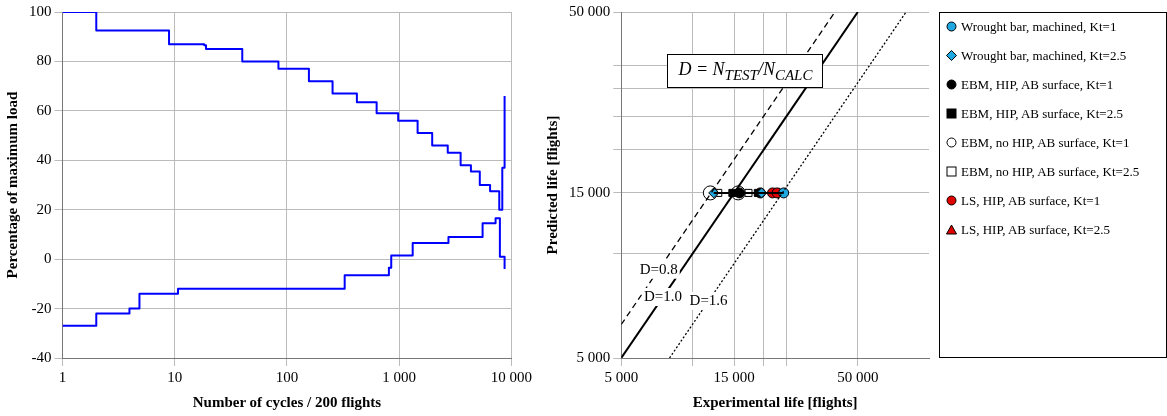  What do you see at coordinates (11, 184) in the screenshot?
I see `y-axis-title: Percentage of maximum load` at bounding box center [11, 184].